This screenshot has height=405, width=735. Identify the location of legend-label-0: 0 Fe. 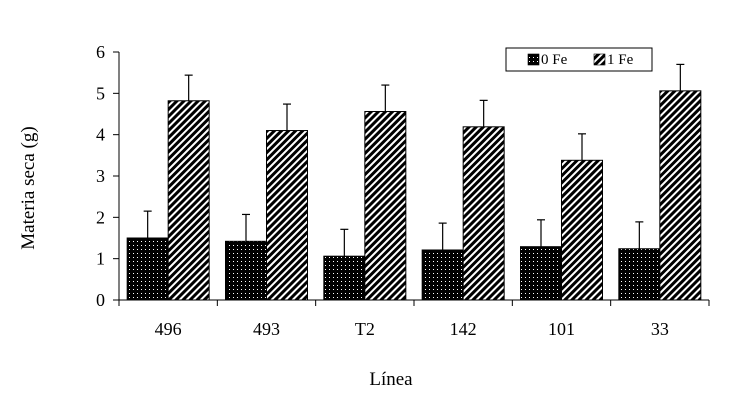
(554, 60).